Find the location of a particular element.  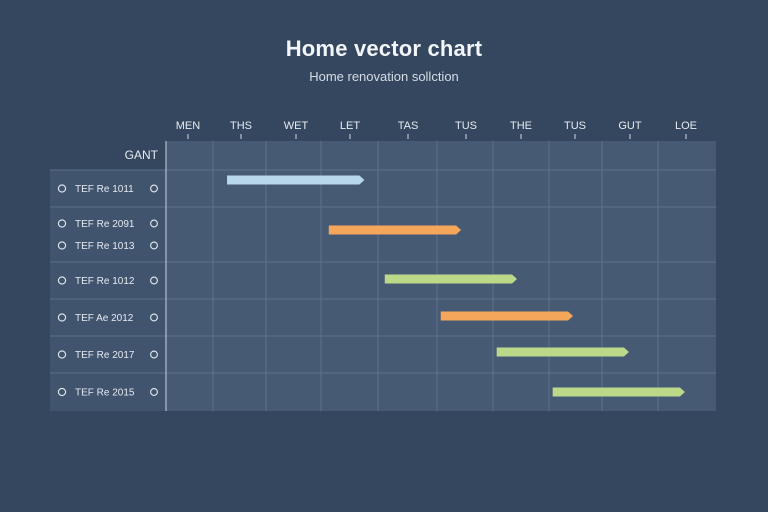

row-label: TEF Re 2091 is located at coordinates (105, 224).